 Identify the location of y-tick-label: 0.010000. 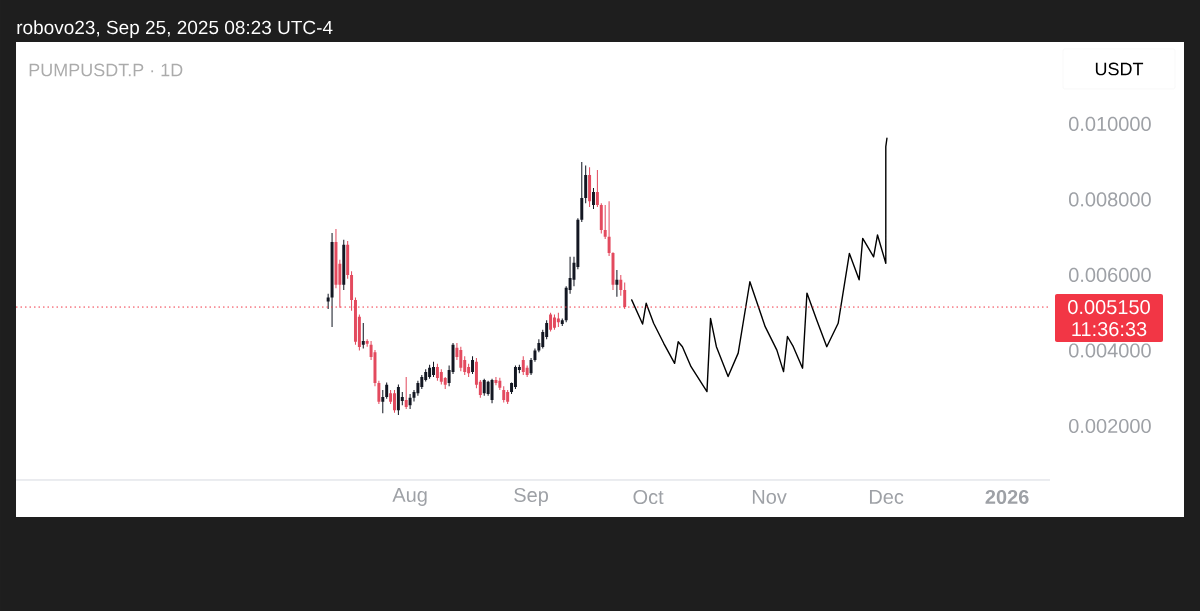
(1109, 124).